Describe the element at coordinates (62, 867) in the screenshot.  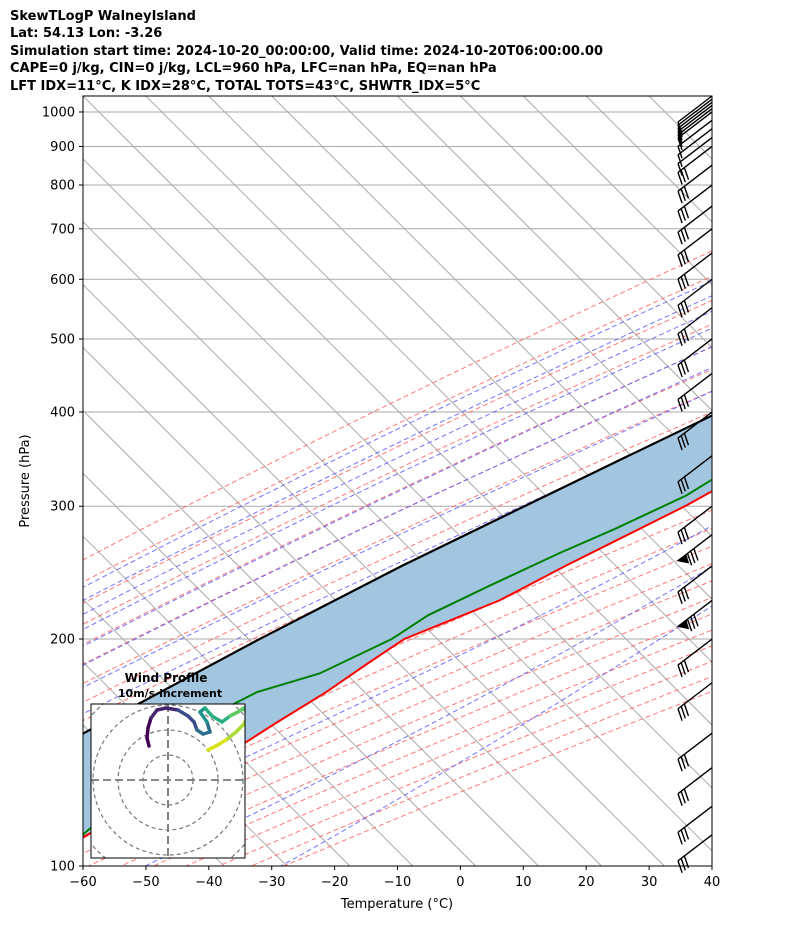
I see `y-tick-label: 100` at that location.